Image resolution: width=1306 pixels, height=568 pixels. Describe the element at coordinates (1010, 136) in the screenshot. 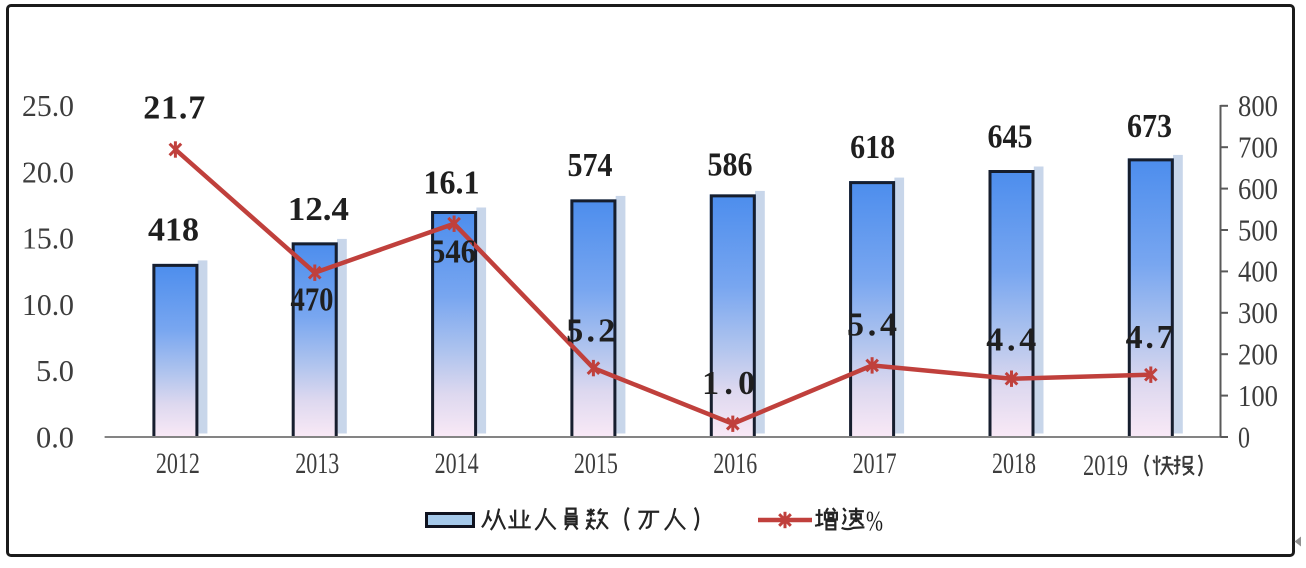

I see `svg-text: 645` at that location.